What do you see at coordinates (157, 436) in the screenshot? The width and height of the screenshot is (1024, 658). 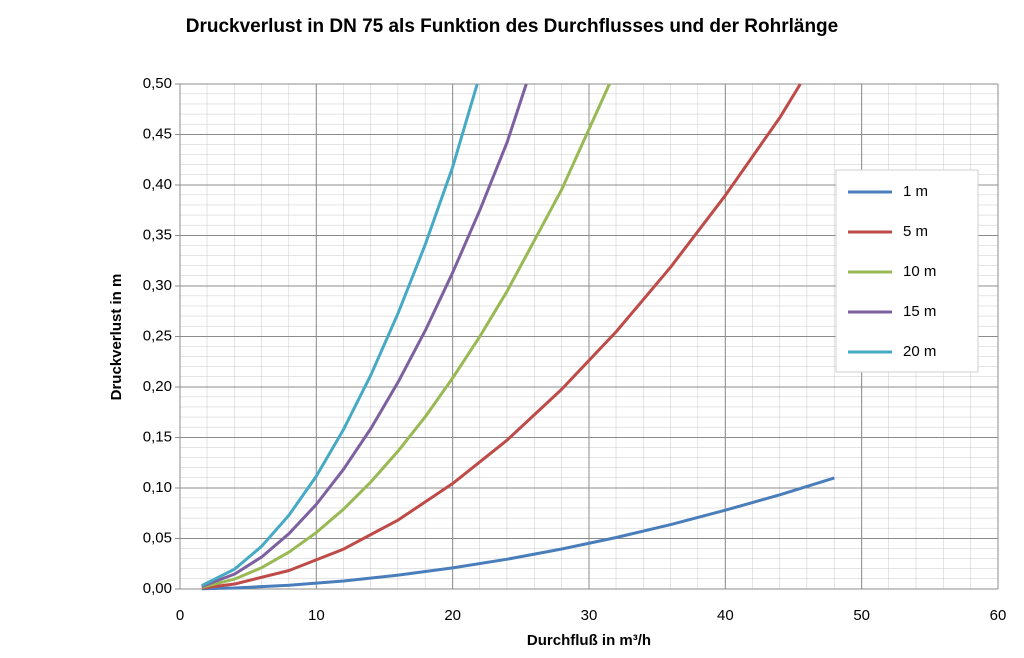 I see `y-tick-label: 0,15` at bounding box center [157, 436].